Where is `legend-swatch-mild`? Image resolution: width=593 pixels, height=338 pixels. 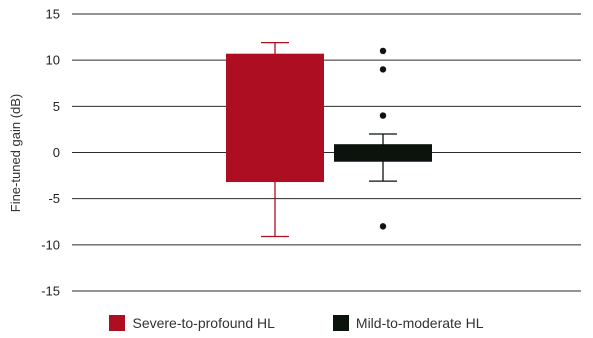 legend-swatch-mild is located at coordinates (340, 323).